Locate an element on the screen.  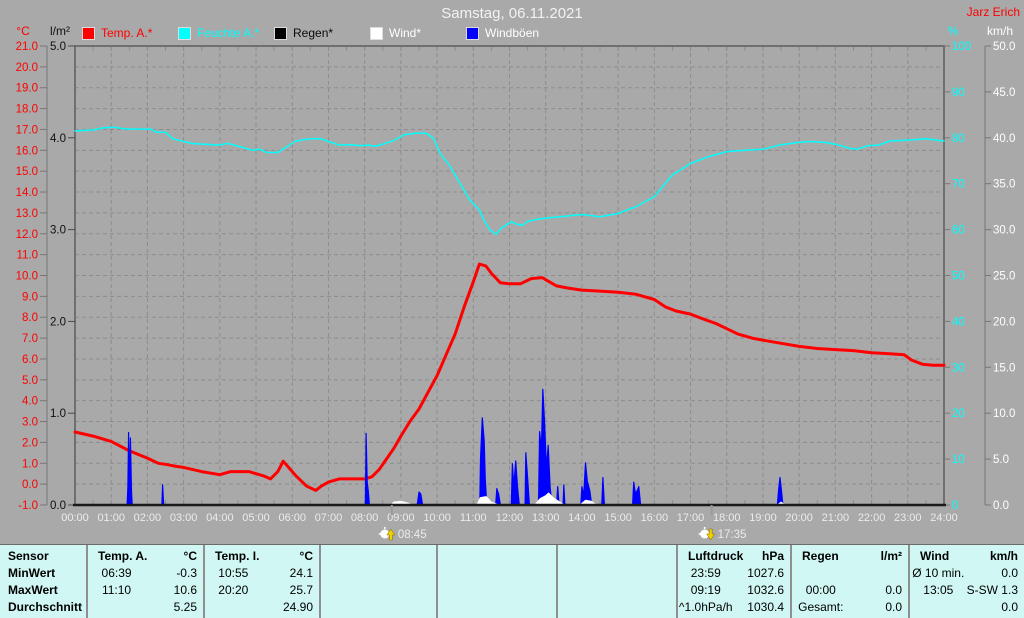
temp-axis-tick-label: 15.0 is located at coordinates (27, 172).